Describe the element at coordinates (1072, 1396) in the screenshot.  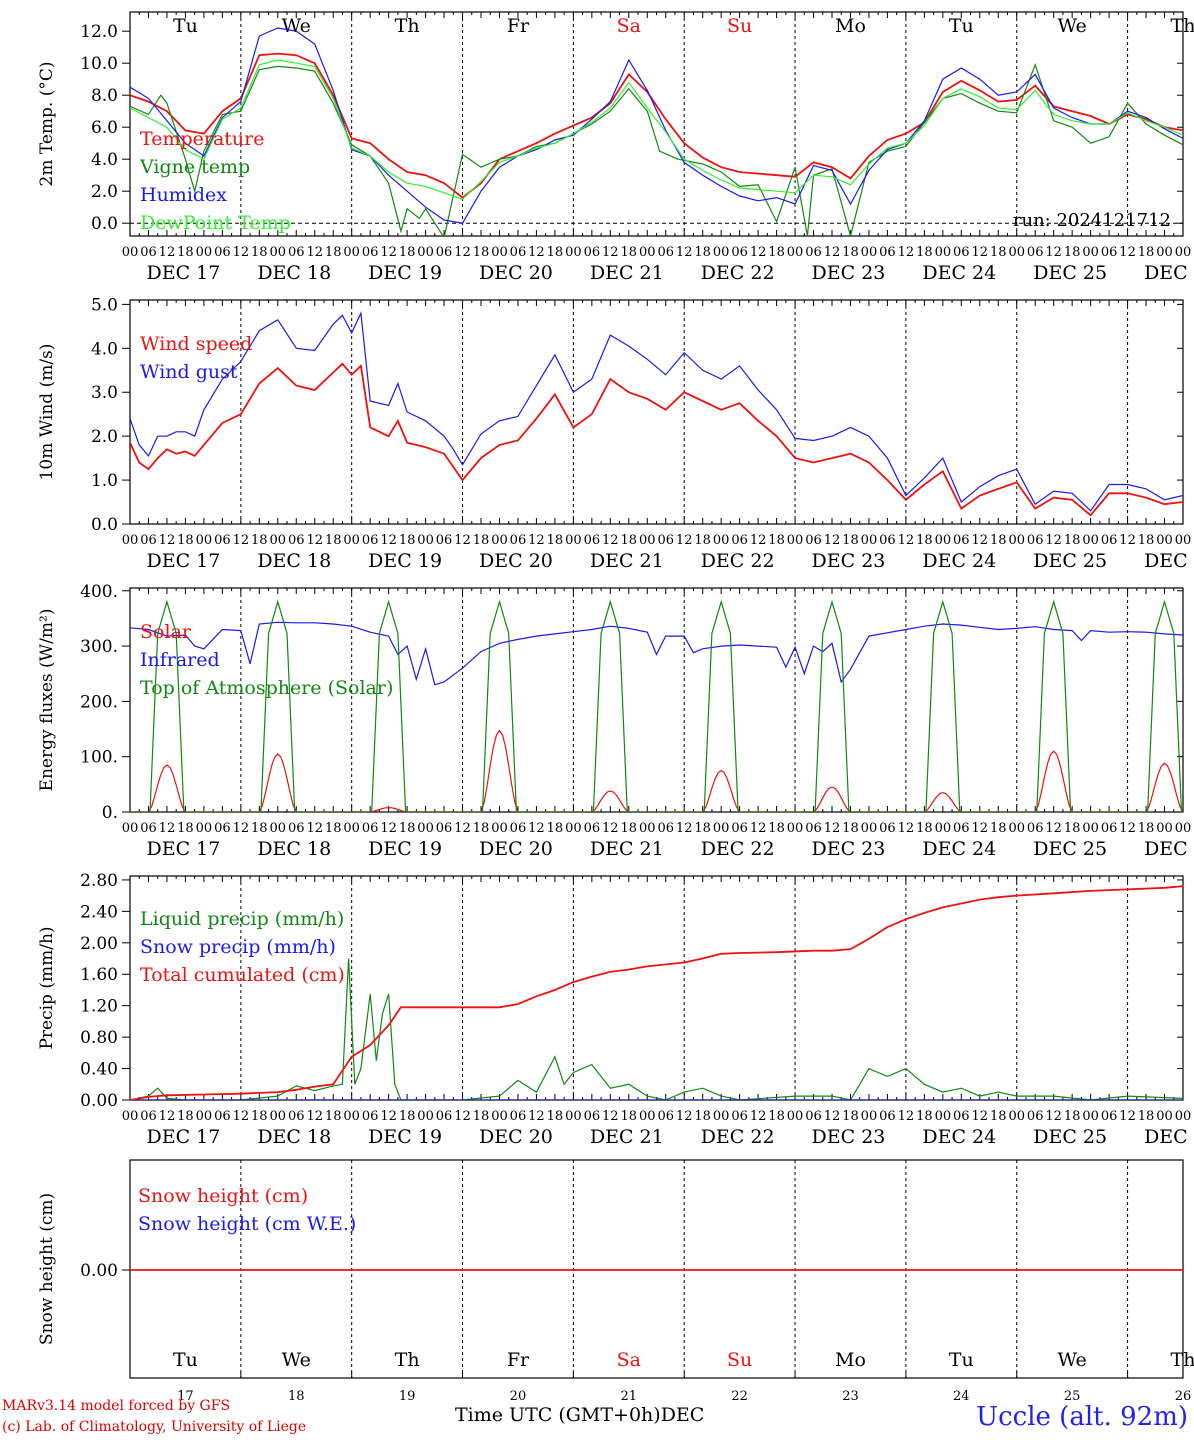
I see `snow-day-number: 25` at that location.